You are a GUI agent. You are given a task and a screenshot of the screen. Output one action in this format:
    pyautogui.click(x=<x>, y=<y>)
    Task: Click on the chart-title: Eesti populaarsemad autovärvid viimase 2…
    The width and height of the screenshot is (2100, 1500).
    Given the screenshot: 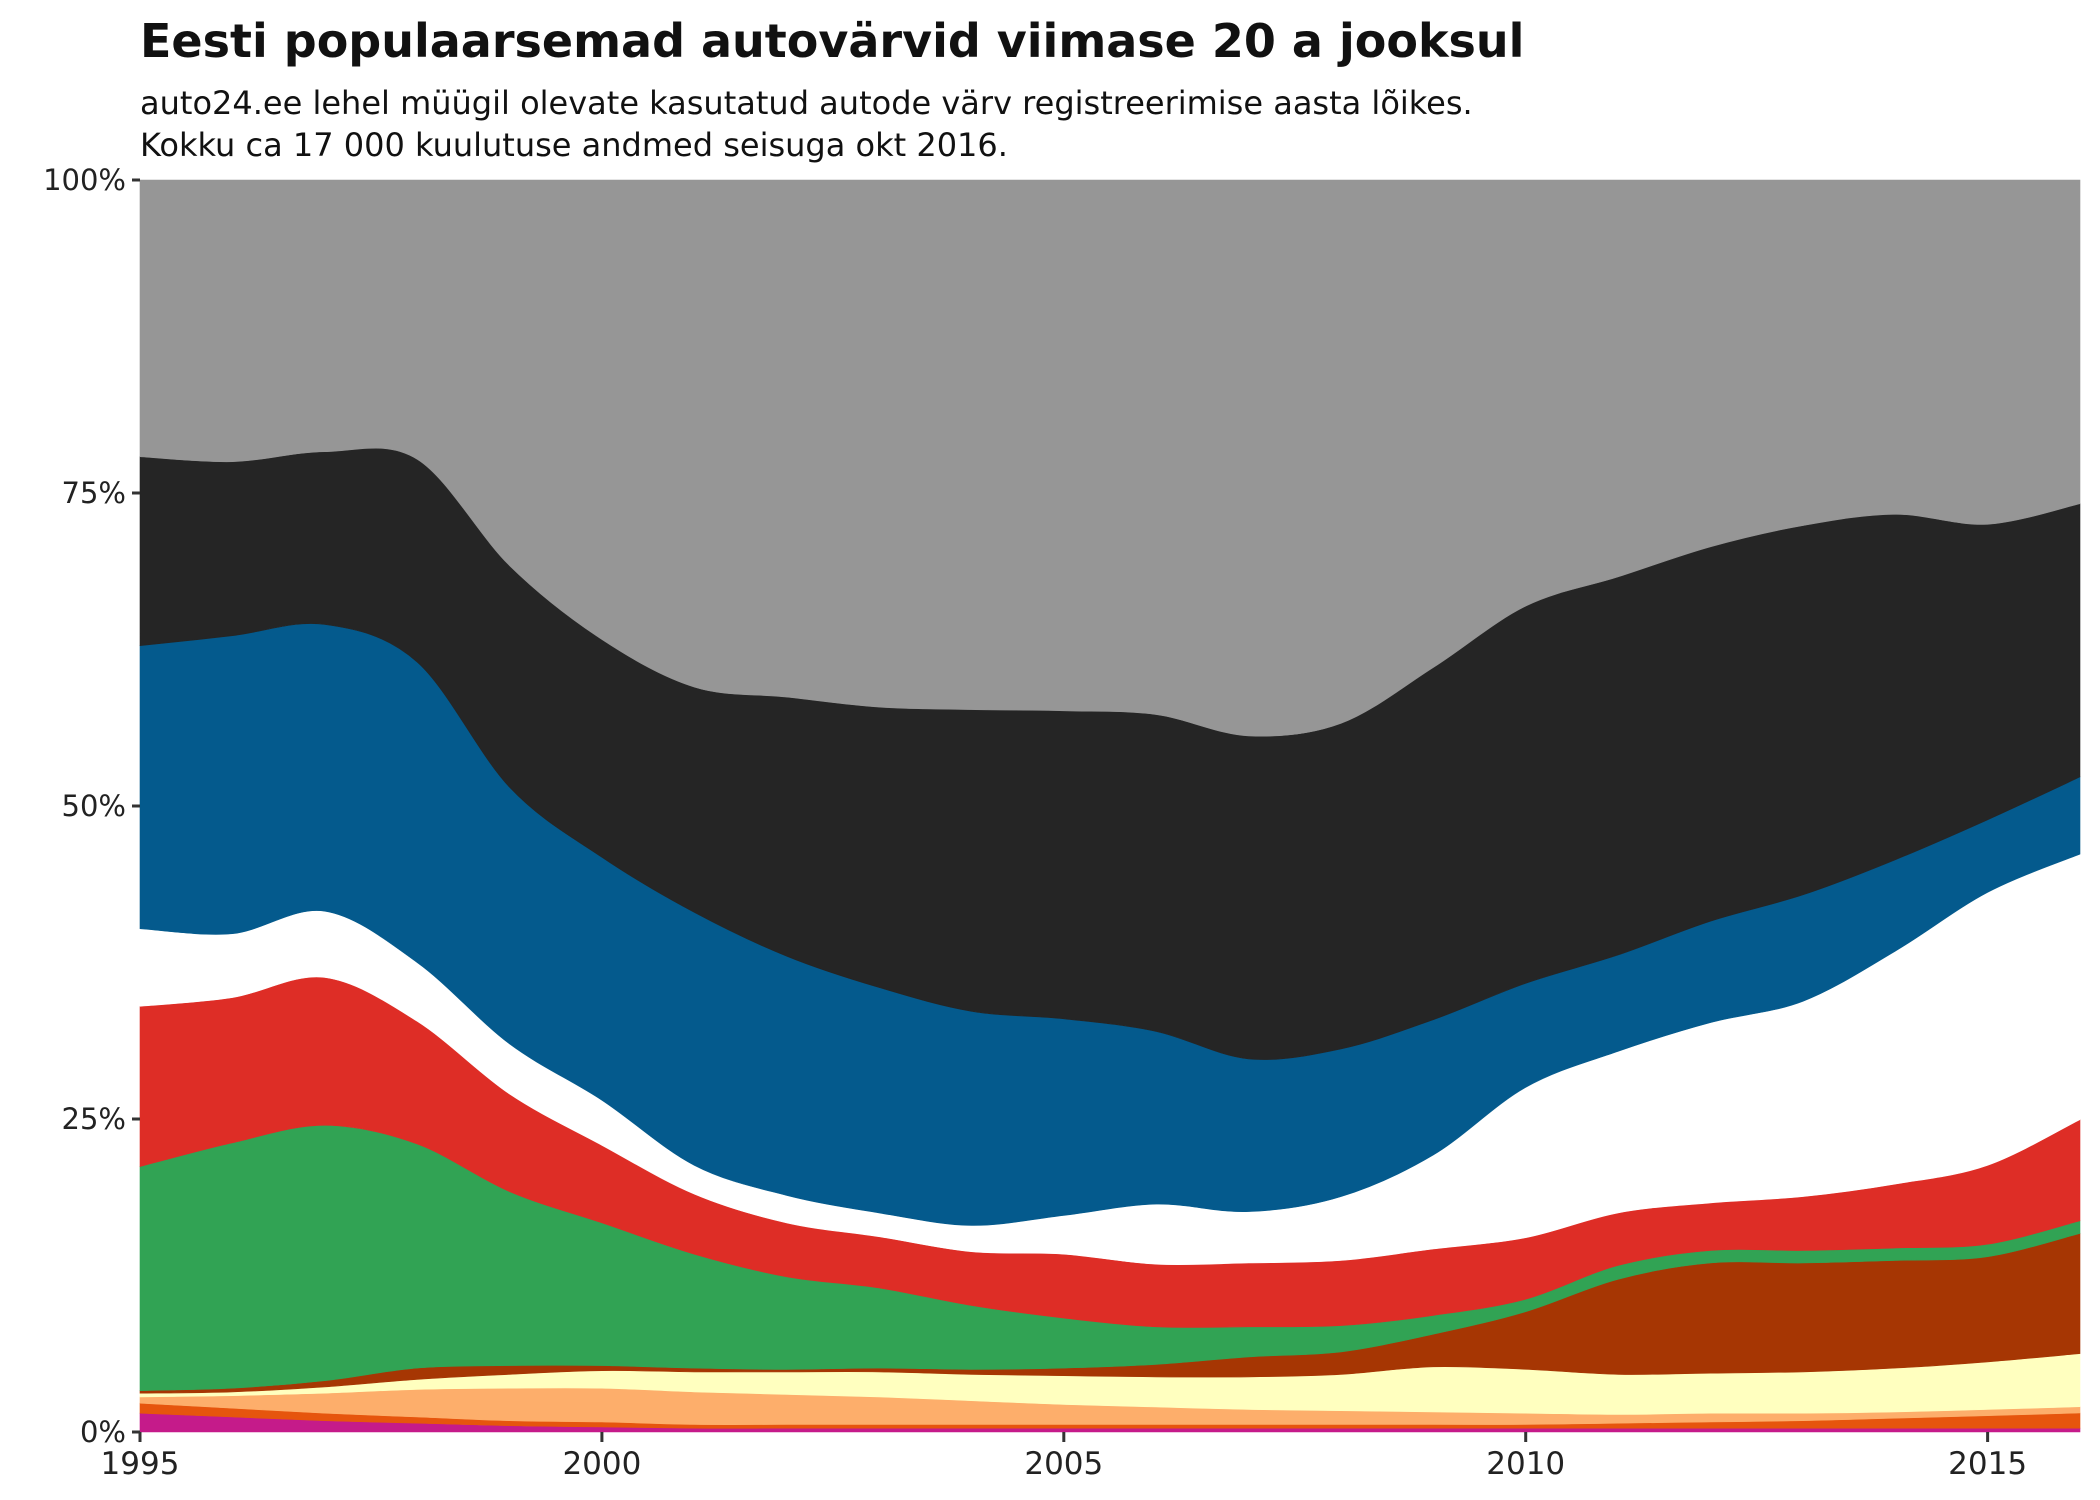 What is the action you would take?
    pyautogui.click(x=832, y=41)
    